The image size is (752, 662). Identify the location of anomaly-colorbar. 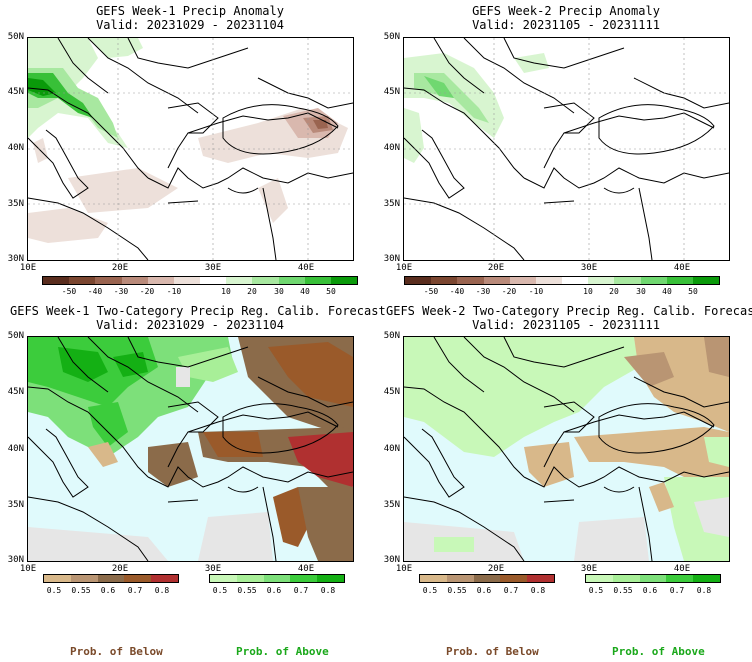
(200, 280).